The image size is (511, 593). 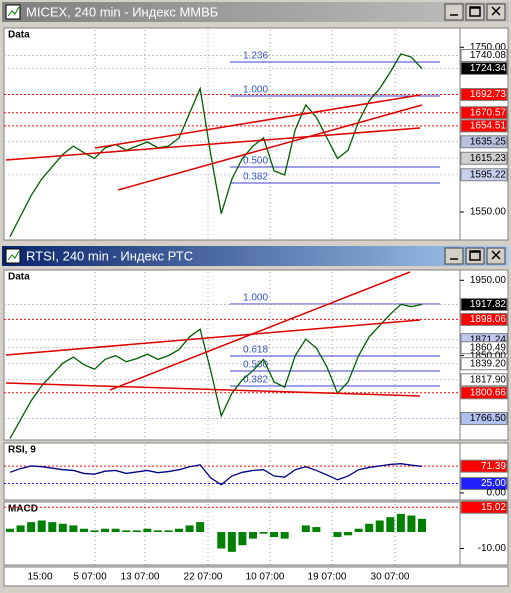 What do you see at coordinates (255, 380) in the screenshot?
I see `fib-label: 0.382` at bounding box center [255, 380].